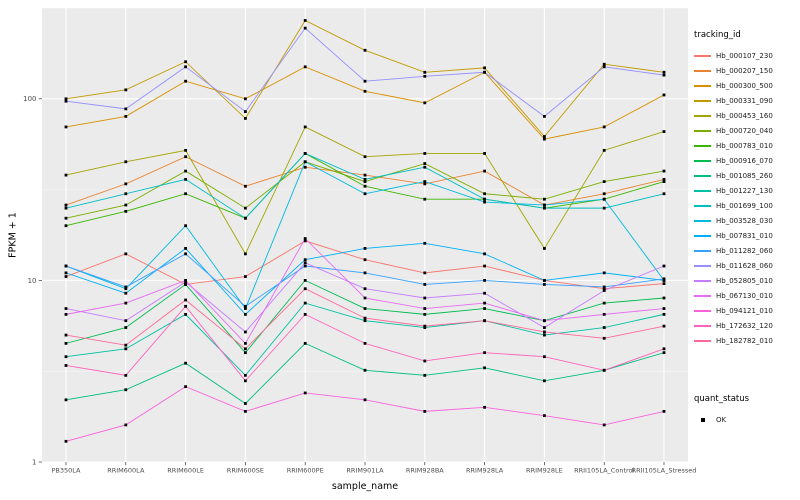 This screenshot has height=500, width=800. Describe the element at coordinates (744, 250) in the screenshot. I see `legend-label: Hb_011282_060` at that location.